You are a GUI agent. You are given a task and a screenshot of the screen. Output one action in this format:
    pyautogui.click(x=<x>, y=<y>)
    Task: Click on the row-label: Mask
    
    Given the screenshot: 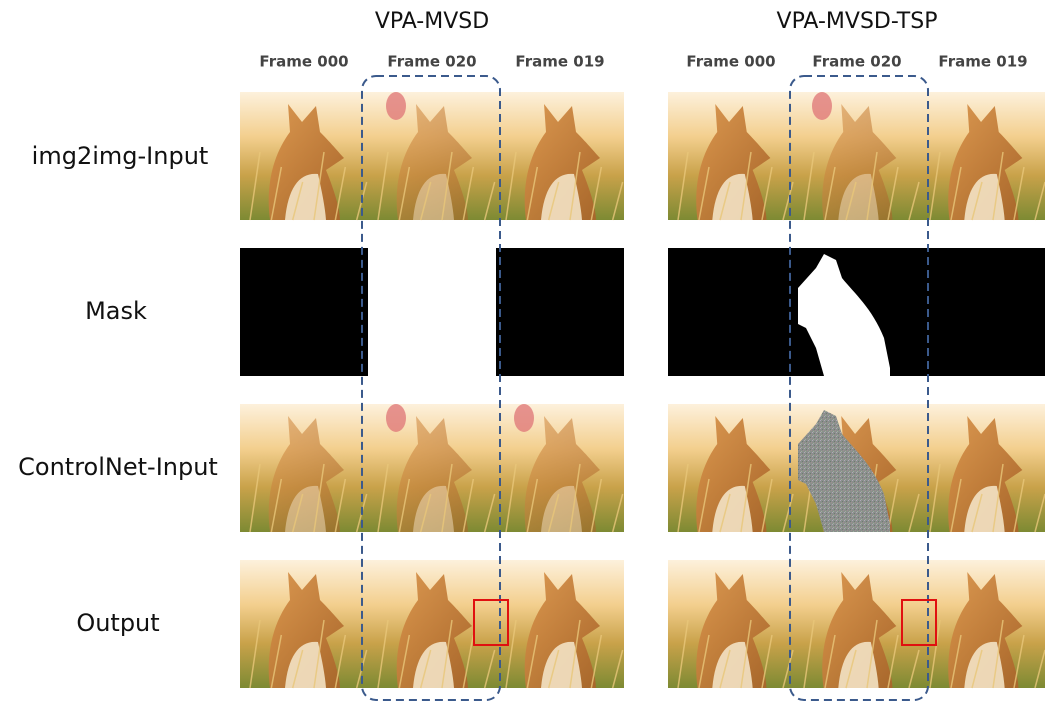 What is the action you would take?
    pyautogui.click(x=116, y=311)
    